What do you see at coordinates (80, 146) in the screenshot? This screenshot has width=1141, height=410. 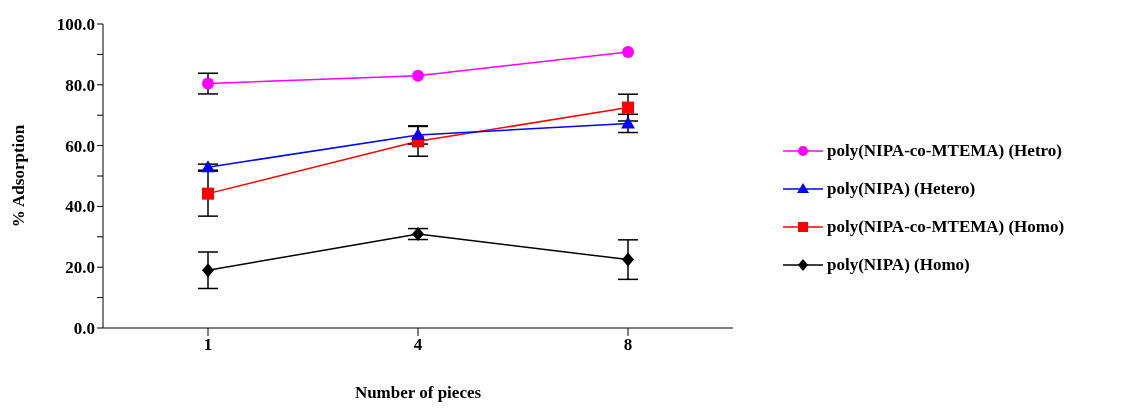 I see `y-tick-label: 60.0` at bounding box center [80, 146].